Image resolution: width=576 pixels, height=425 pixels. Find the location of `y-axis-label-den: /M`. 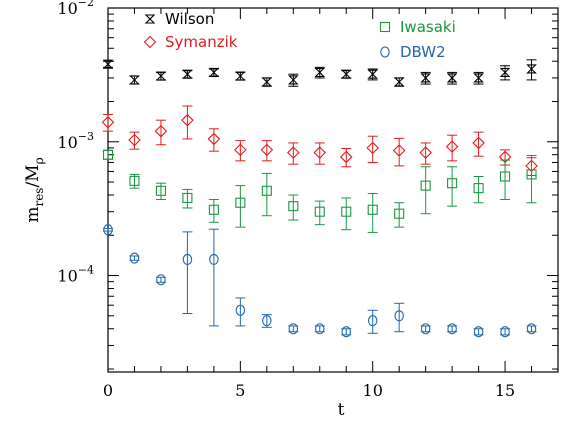

y-axis-label-den: /M is located at coordinates (33, 175).